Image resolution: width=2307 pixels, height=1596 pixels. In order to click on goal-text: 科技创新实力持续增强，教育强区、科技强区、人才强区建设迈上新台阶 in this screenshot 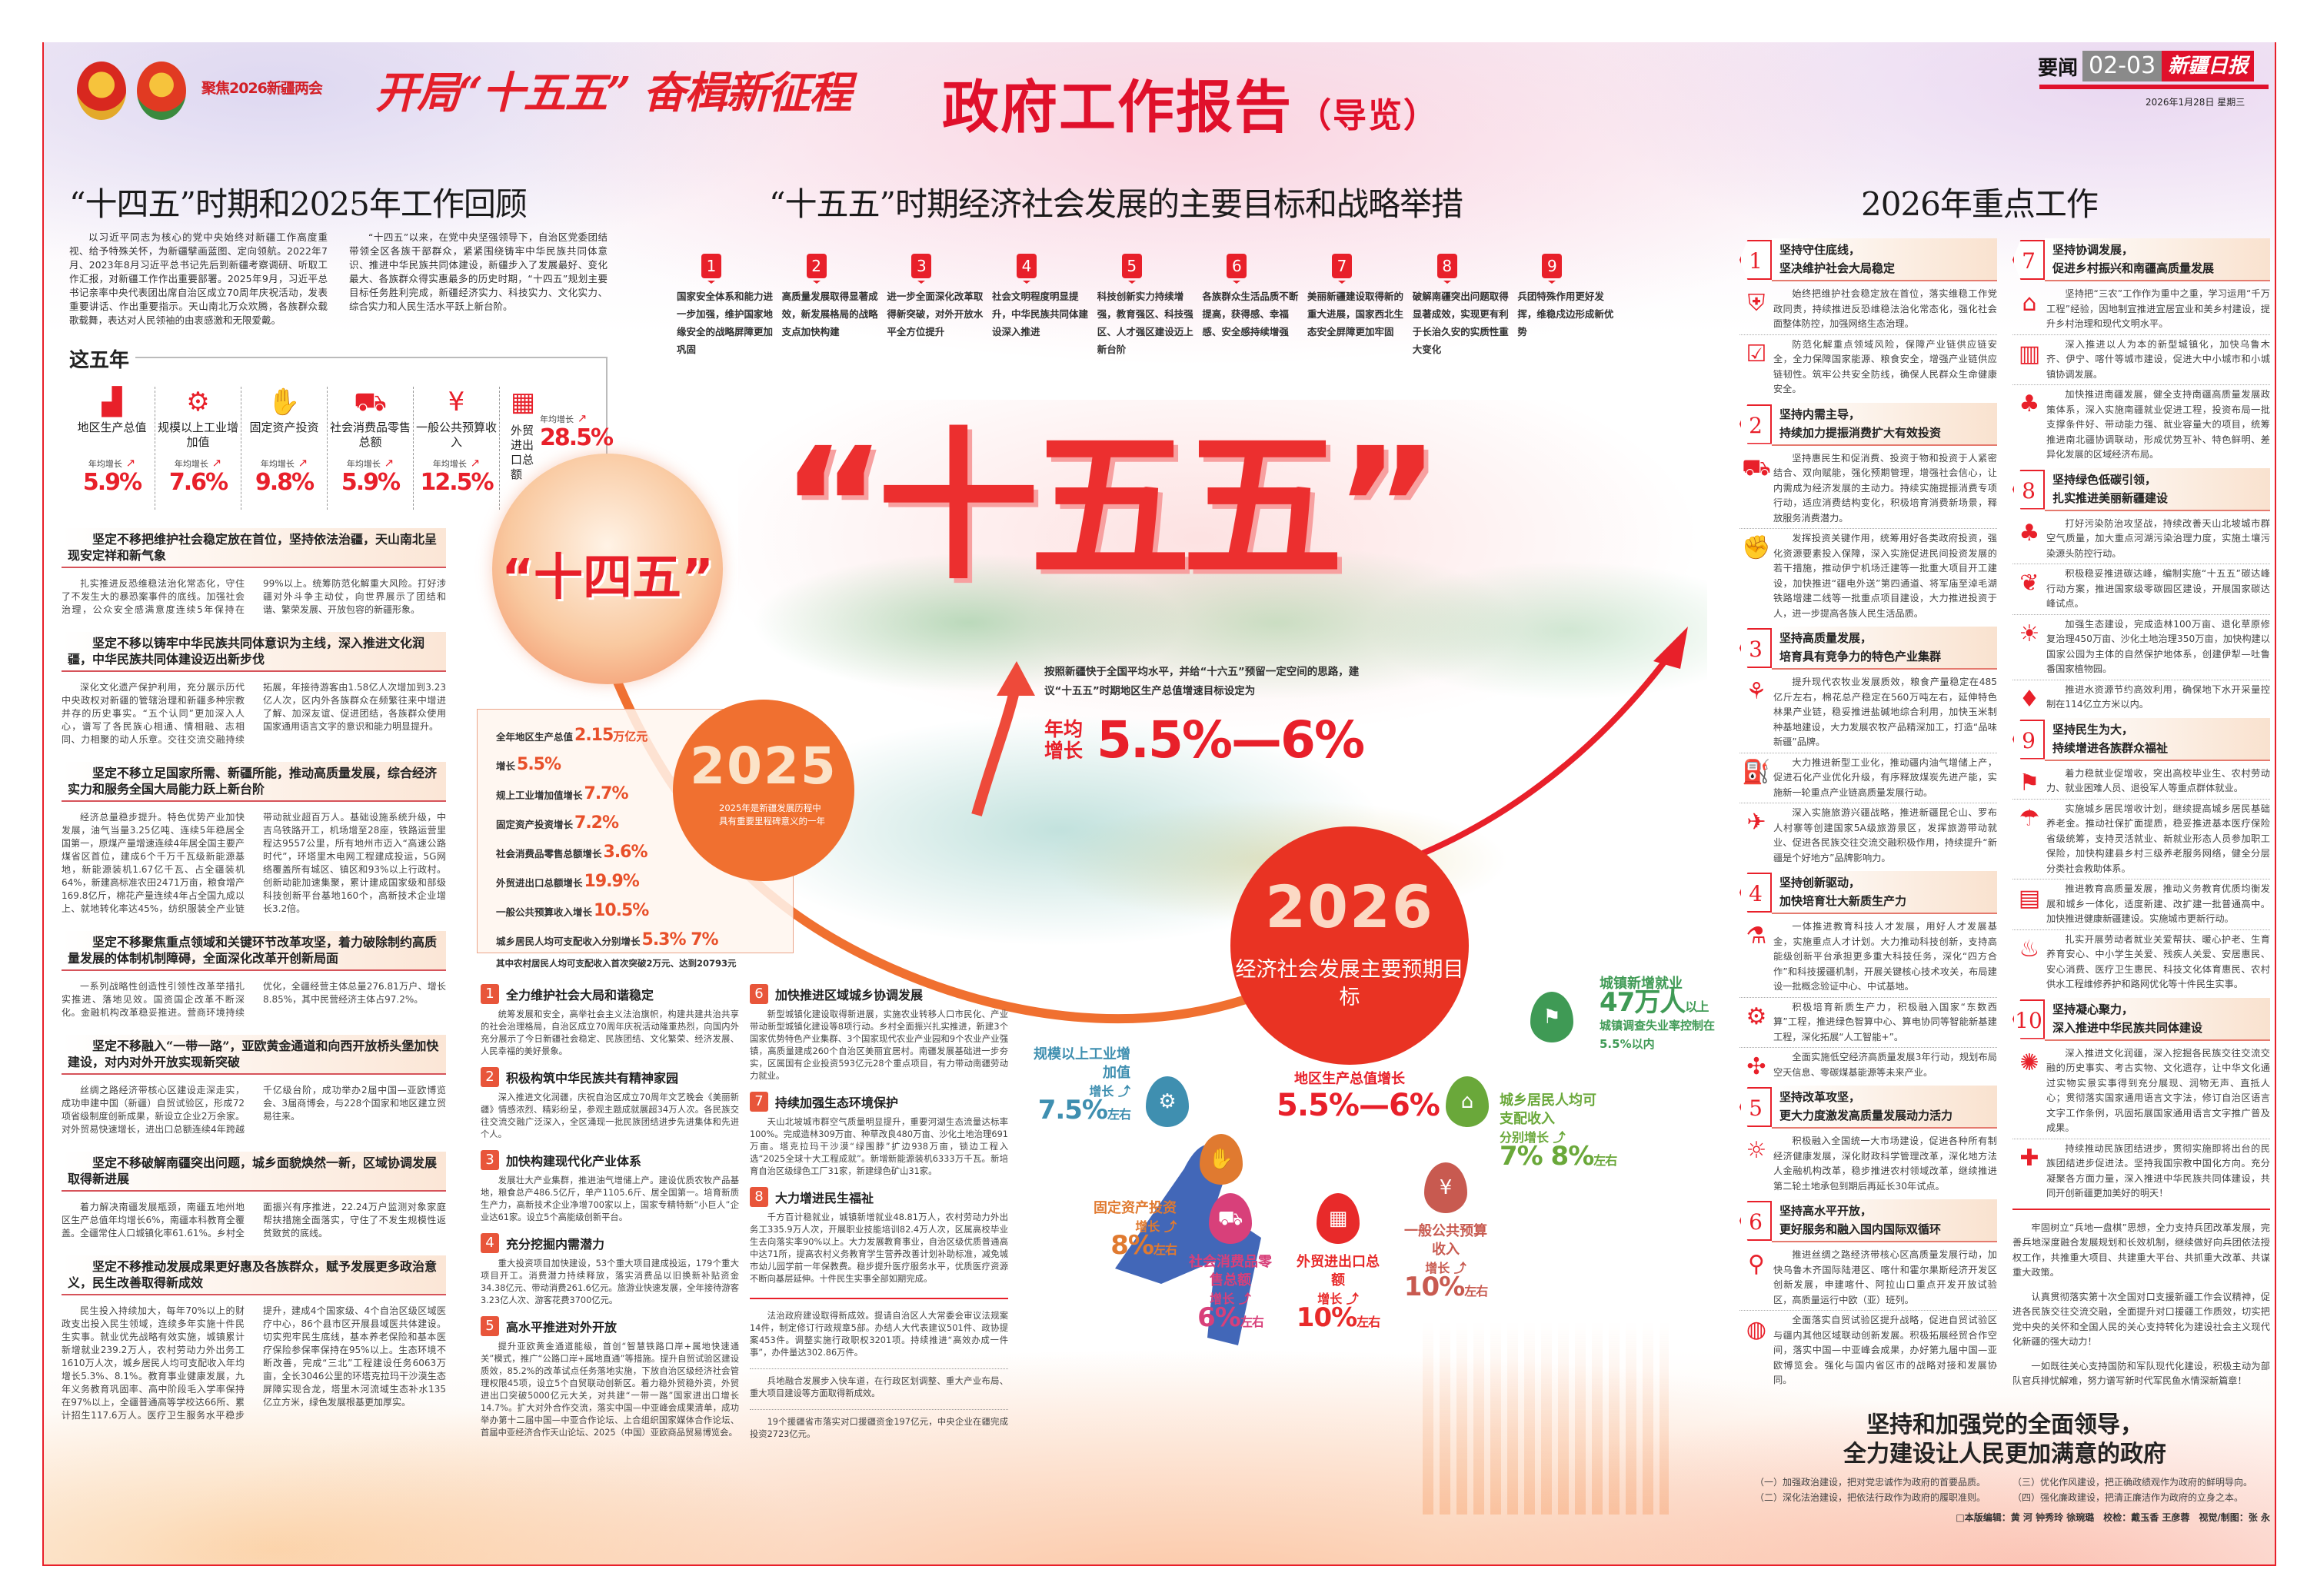, I will do `click(1145, 323)`.